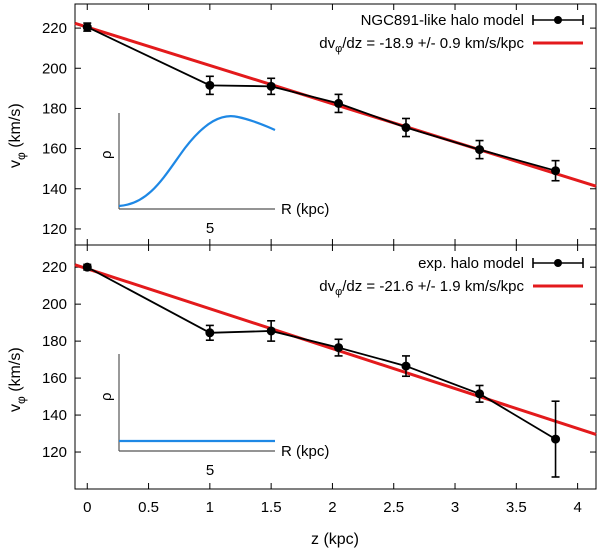 This screenshot has height=551, width=600. What do you see at coordinates (54, 452) in the screenshot?
I see `bottom-y-tick-label: 120` at bounding box center [54, 452].